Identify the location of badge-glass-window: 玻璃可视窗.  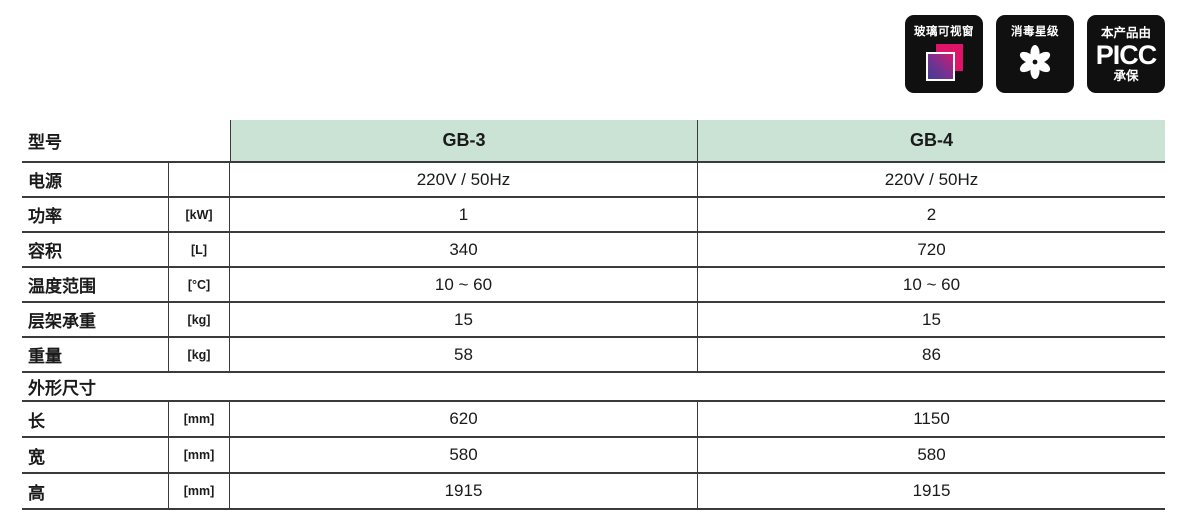
(944, 54).